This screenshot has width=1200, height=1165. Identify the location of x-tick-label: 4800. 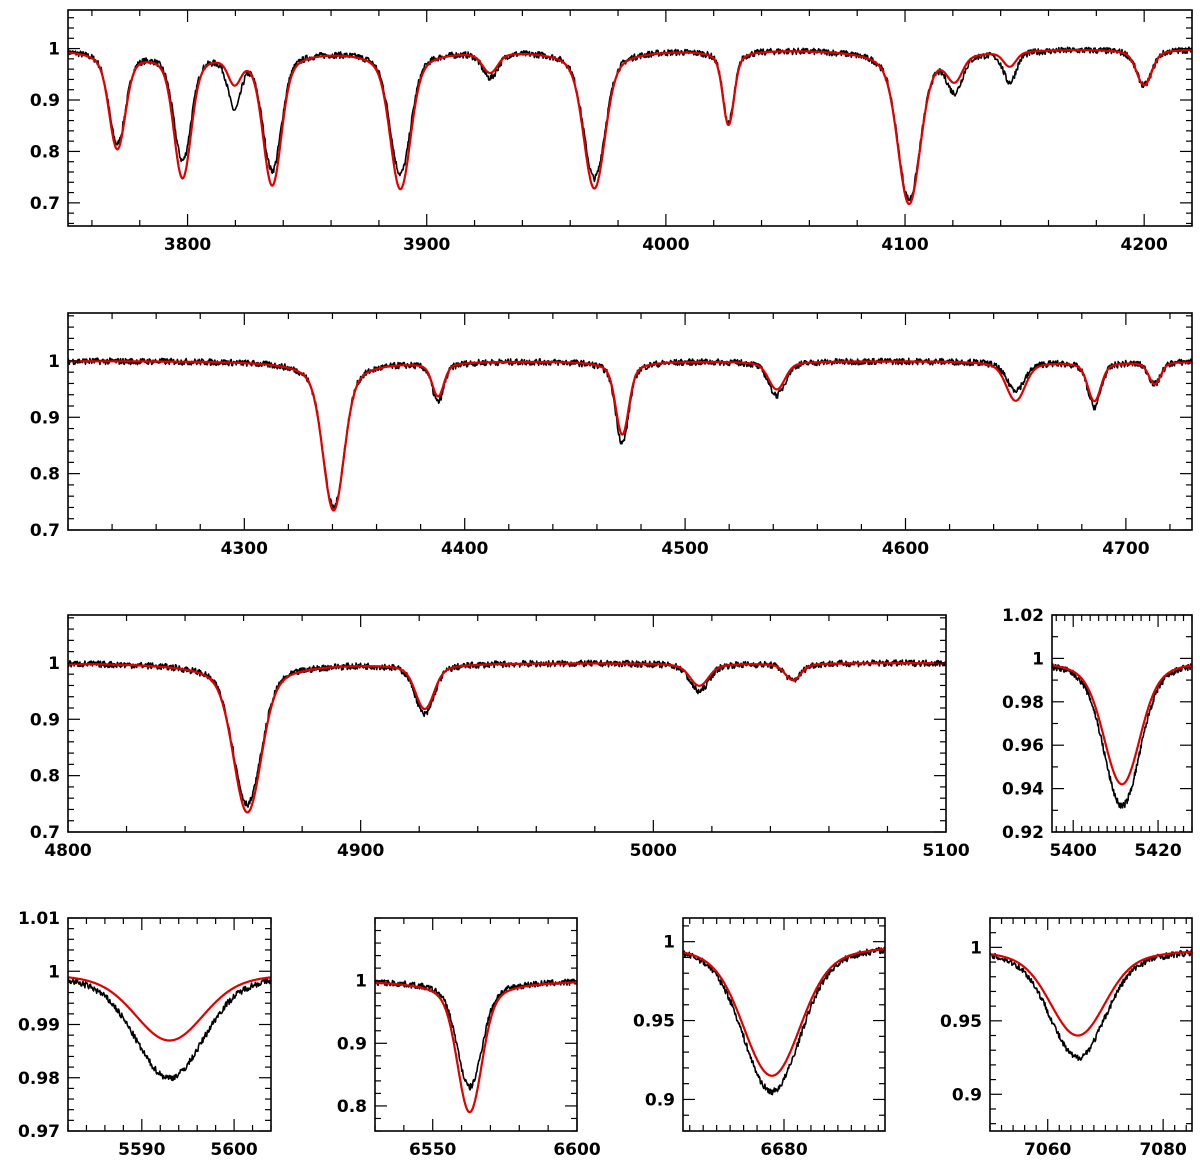
(67, 851).